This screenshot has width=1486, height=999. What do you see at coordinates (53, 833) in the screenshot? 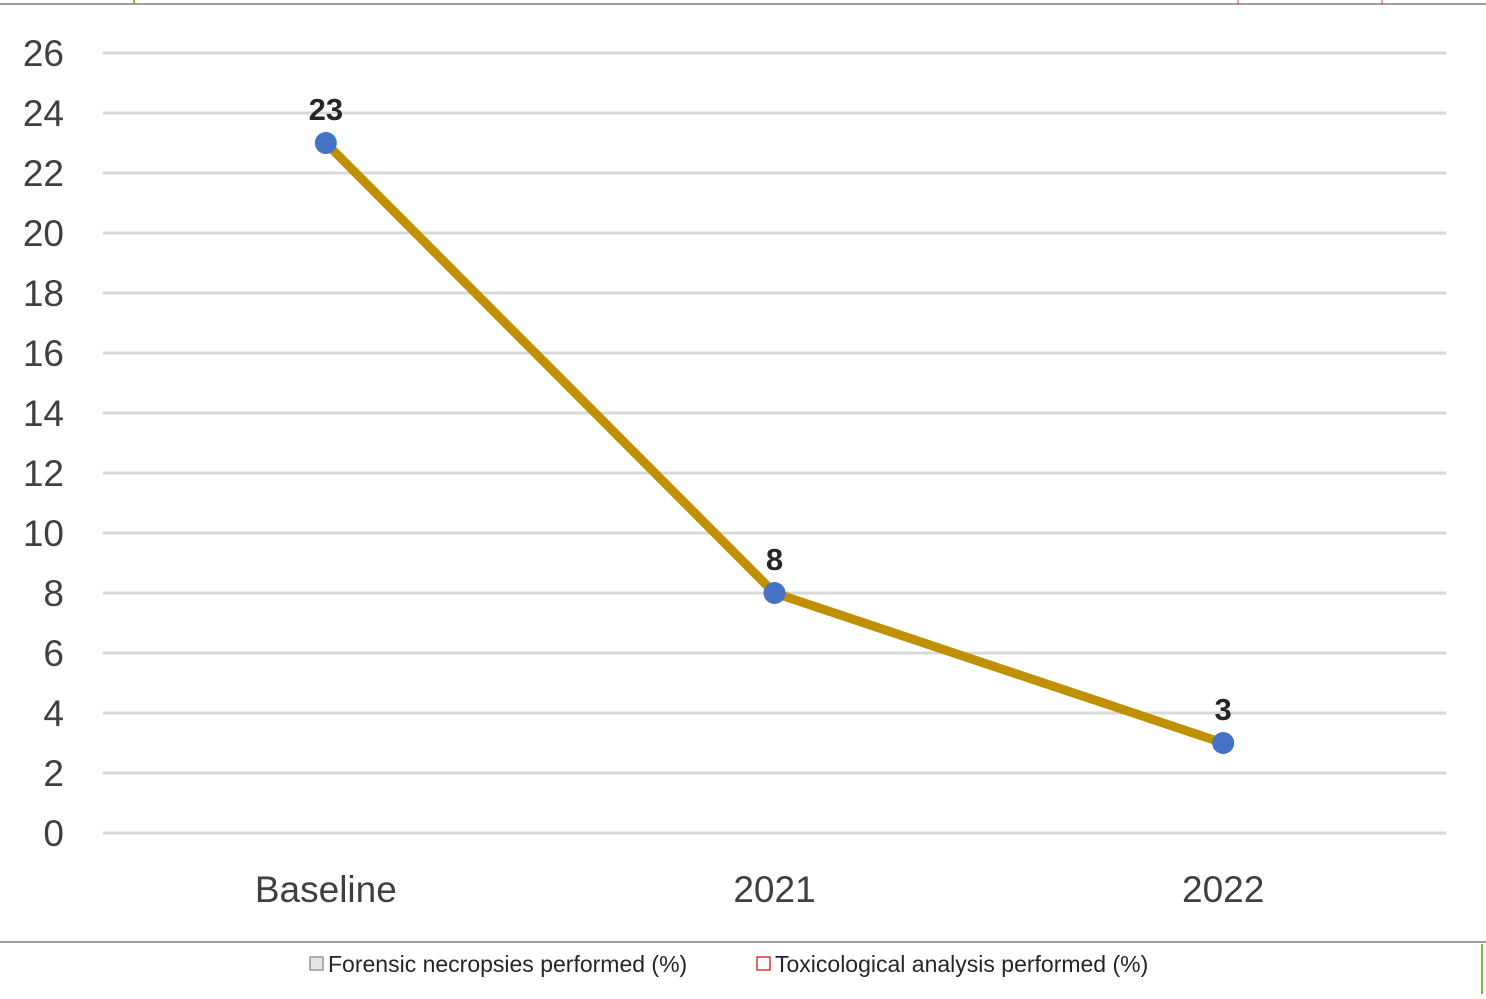
I see `y-tick-label-0: 0` at bounding box center [53, 833].